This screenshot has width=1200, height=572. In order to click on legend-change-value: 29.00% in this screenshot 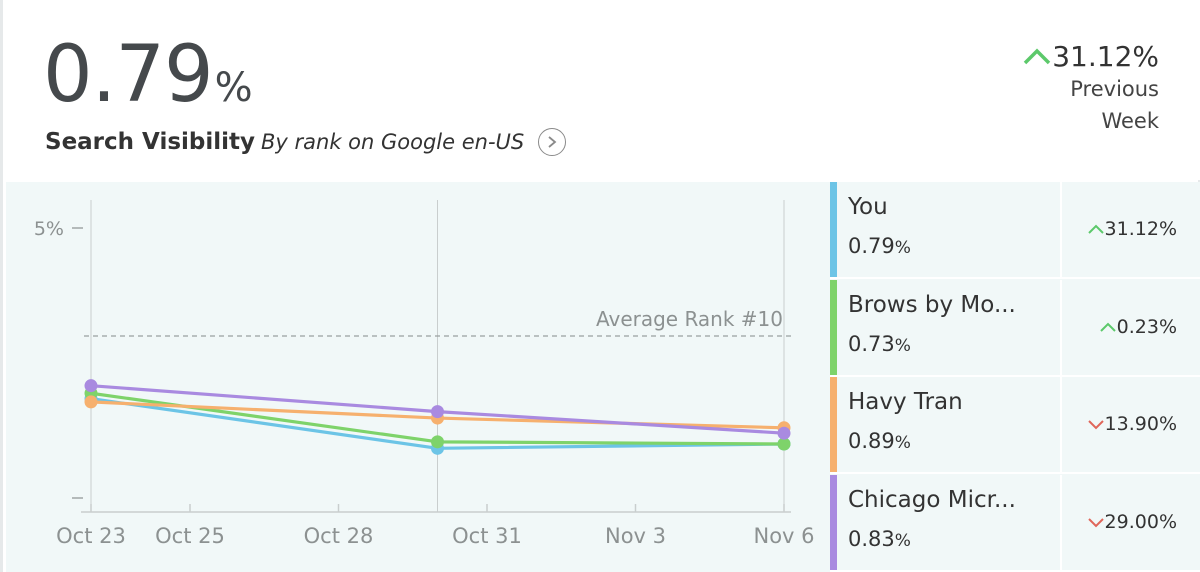, I will do `click(1140, 521)`.